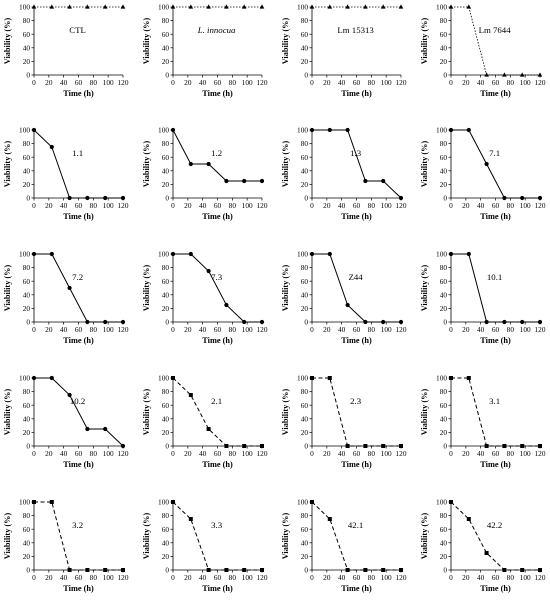 This screenshot has height=600, width=550. Describe the element at coordinates (356, 401) in the screenshot. I see `panel-label: 2.3` at that location.